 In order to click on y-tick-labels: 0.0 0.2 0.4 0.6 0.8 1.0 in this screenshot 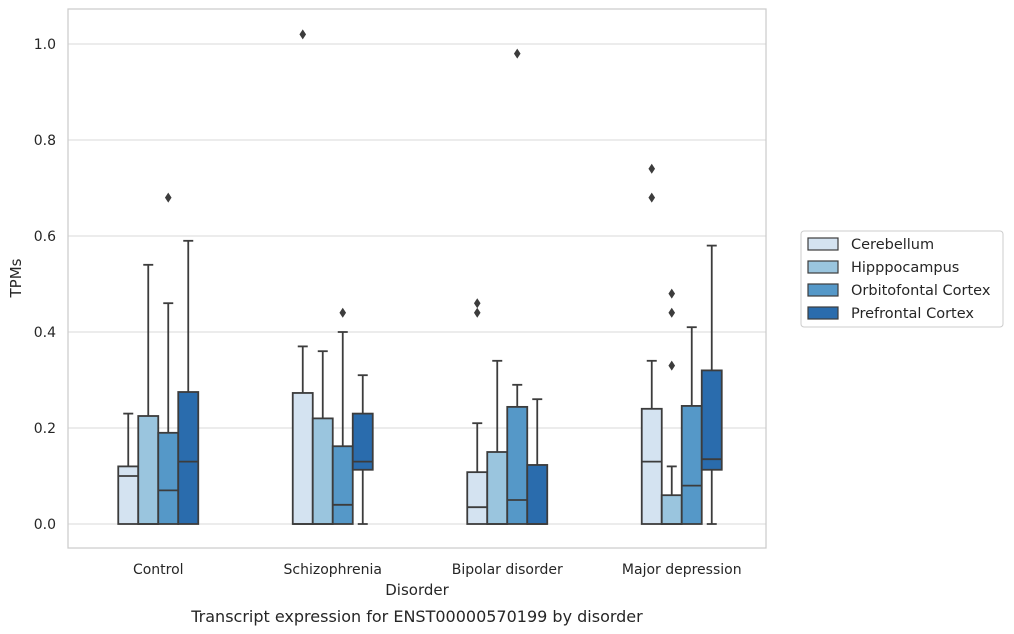, I will do `click(45, 285)`.